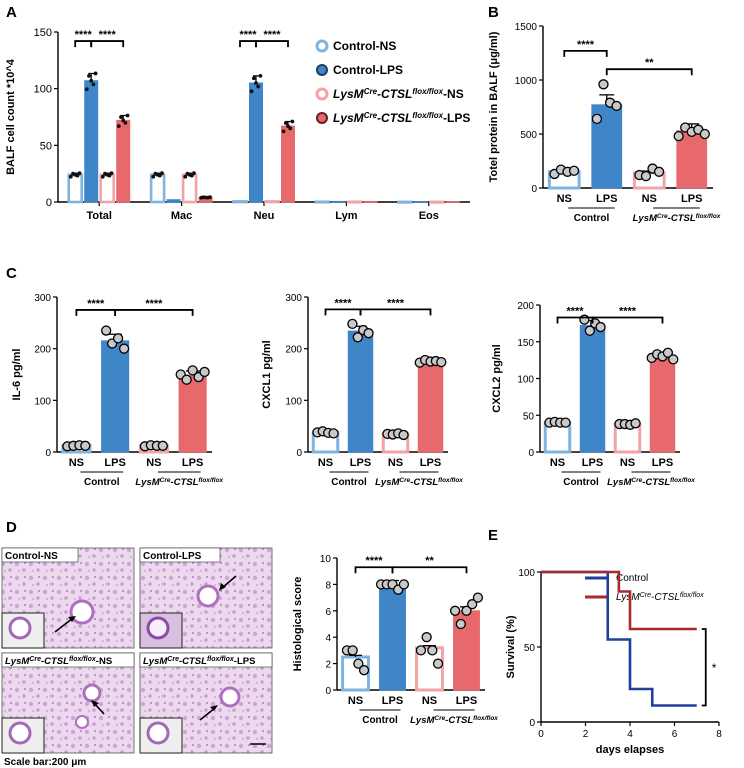 The width and height of the screenshot is (744, 768). What do you see at coordinates (49, 203) in the screenshot?
I see `panel-a-y-tick-label: 0` at bounding box center [49, 203].